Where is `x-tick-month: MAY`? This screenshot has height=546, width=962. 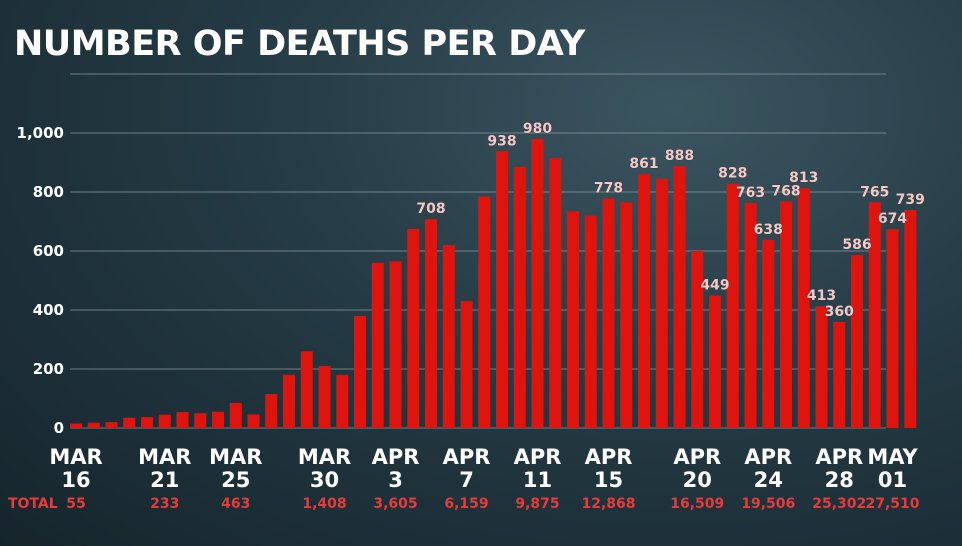
x-tick-month: MAY is located at coordinates (892, 457).